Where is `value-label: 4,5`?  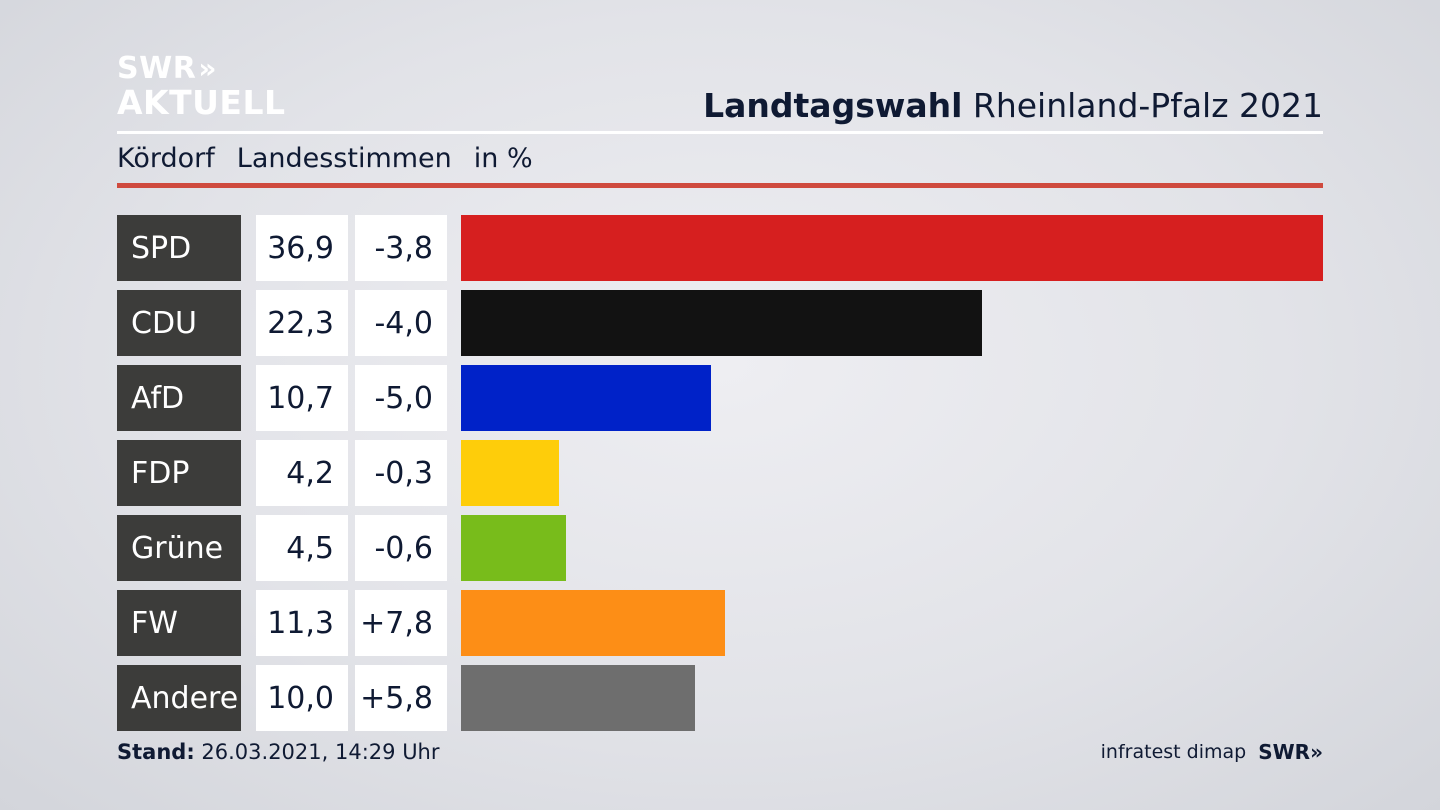 value-label: 4,5 is located at coordinates (302, 548).